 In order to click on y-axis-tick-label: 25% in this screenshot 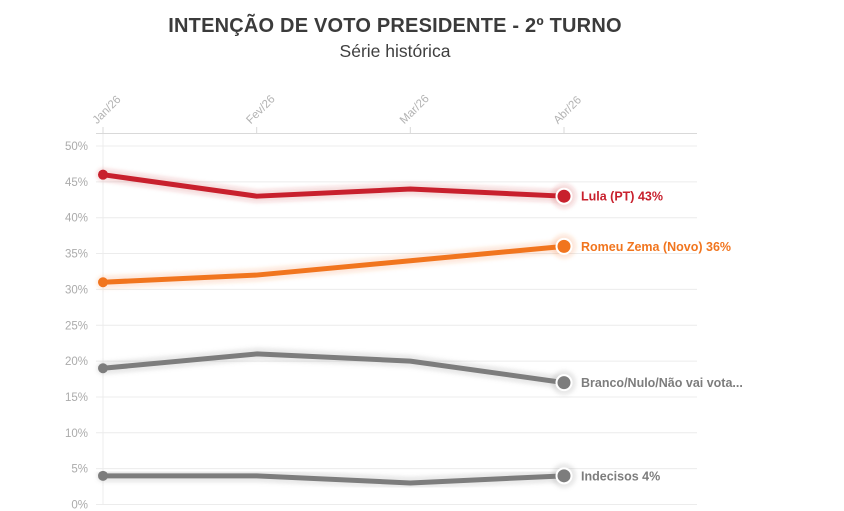, I will do `click(76, 326)`.